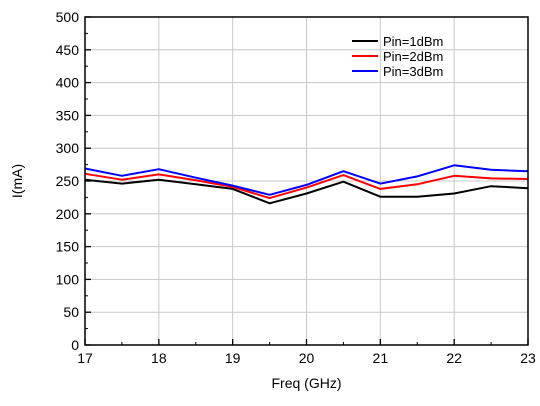 This screenshot has width=540, height=406. Describe the element at coordinates (454, 358) in the screenshot. I see `x-tick-label: 22` at that location.